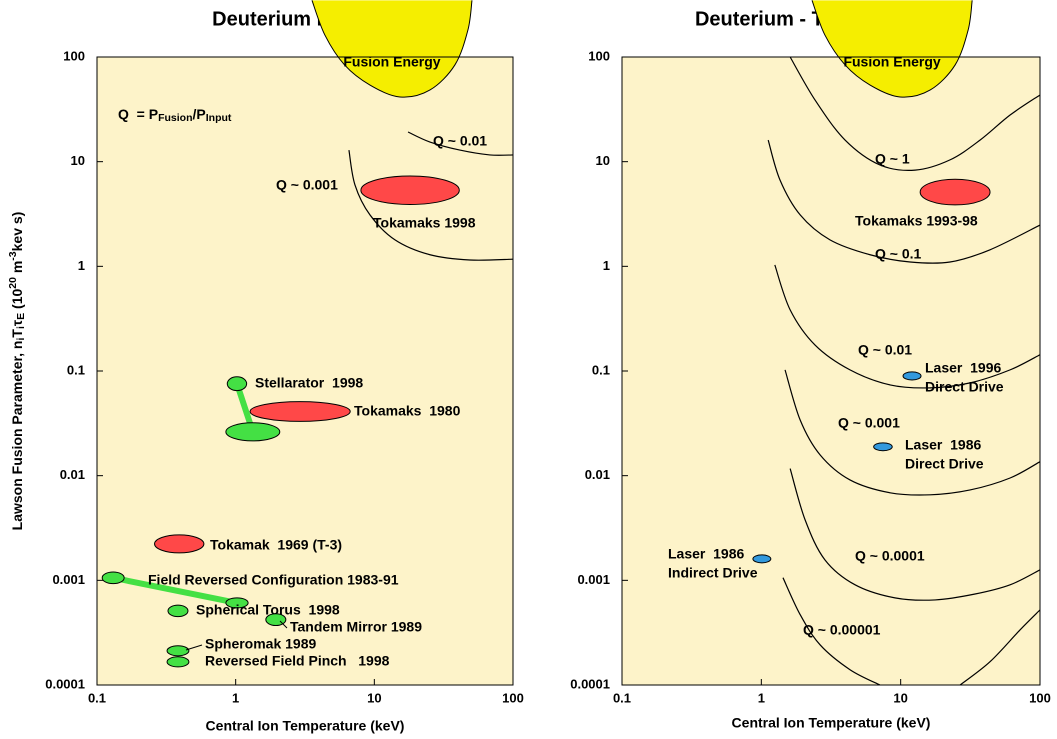  Describe the element at coordinates (17, 322) in the screenshot. I see `y-axis-label-part: τ` at that location.